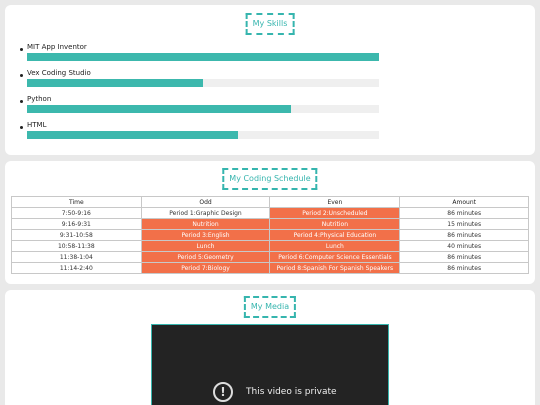  I want to click on skill-label: Python, so click(39, 99).